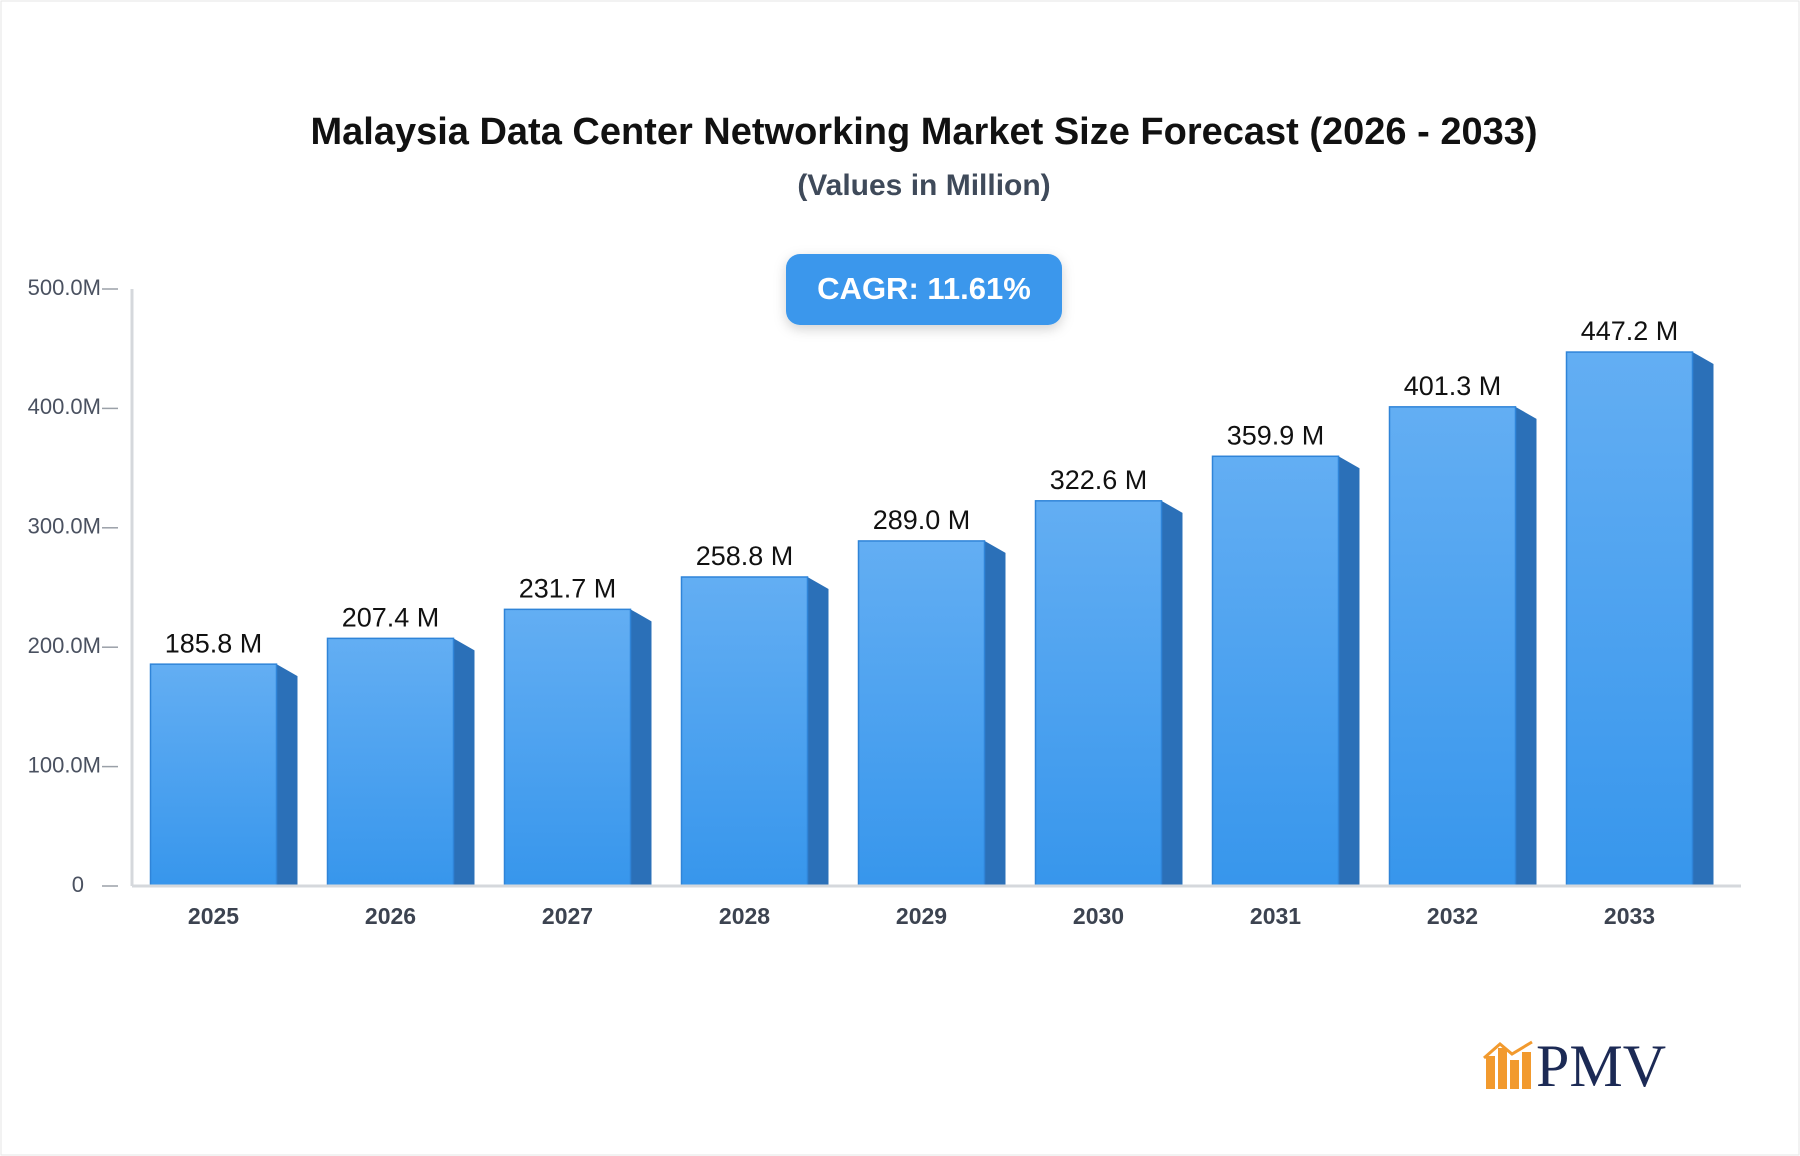 This screenshot has width=1800, height=1156. What do you see at coordinates (1453, 386) in the screenshot?
I see `value-label: 401.3 M` at bounding box center [1453, 386].